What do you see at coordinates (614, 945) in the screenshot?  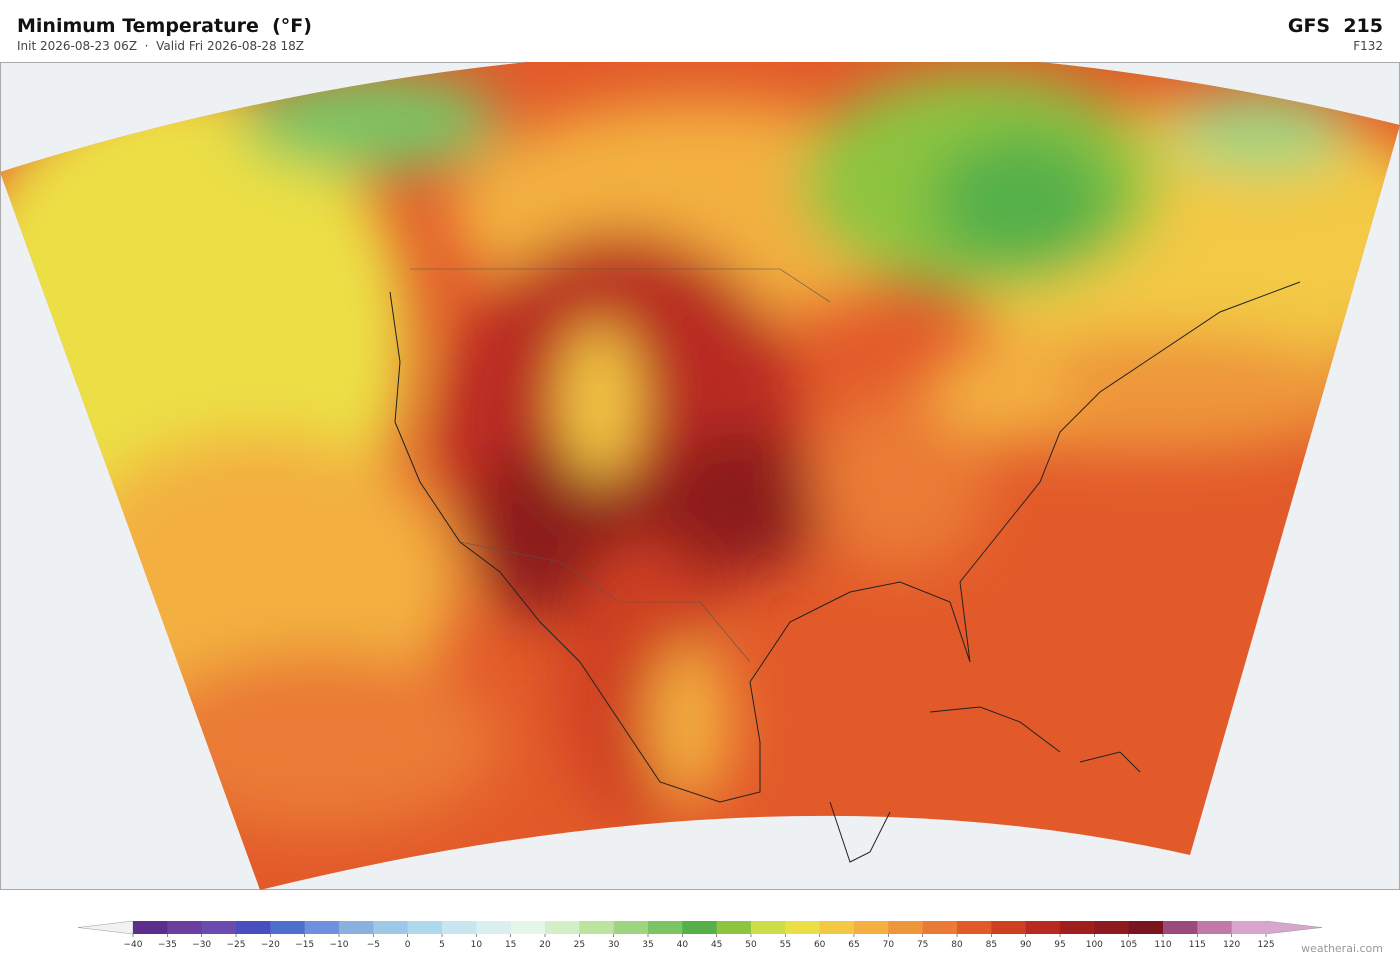 I see `tick-label: 30` at bounding box center [614, 945].